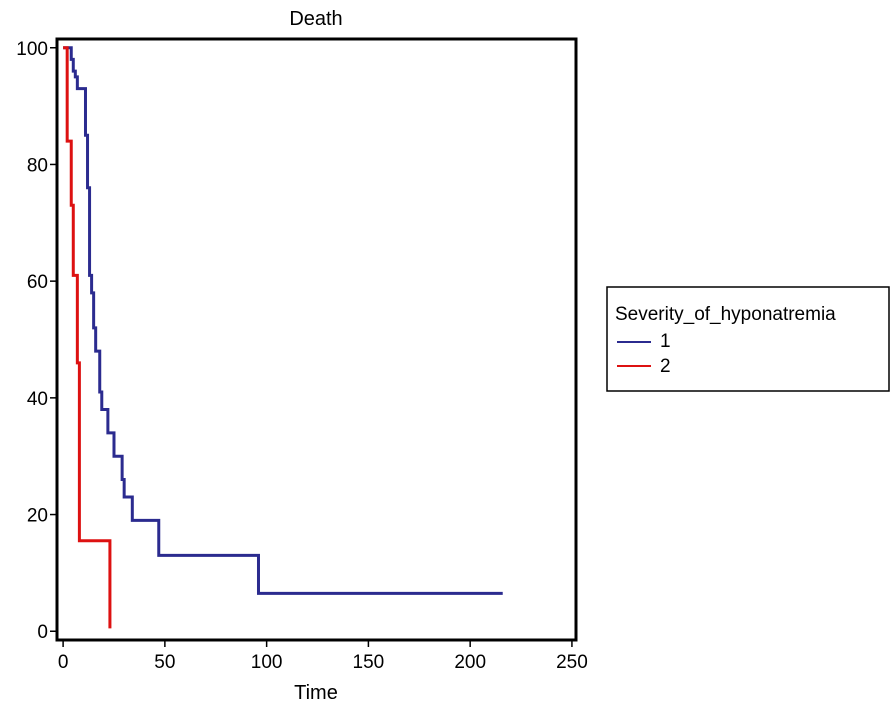 The width and height of the screenshot is (891, 705). I want to click on legend-title: Severity_of_hyponatremia, so click(725, 314).